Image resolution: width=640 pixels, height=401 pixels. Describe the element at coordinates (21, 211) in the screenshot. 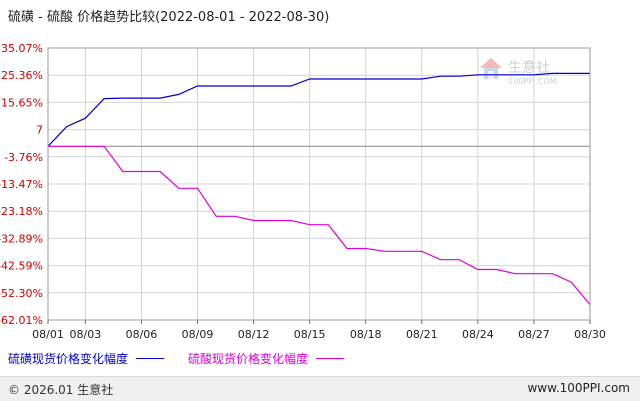

I see `y-tick-label: -23.18%` at that location.